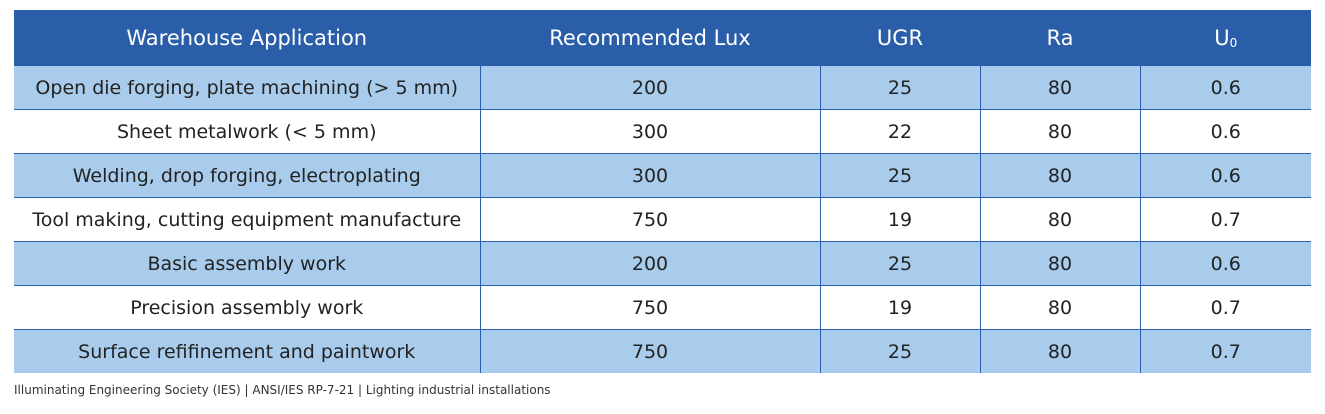 The height and width of the screenshot is (414, 1325). What do you see at coordinates (1222, 38) in the screenshot?
I see `header-u0-letter: U` at bounding box center [1222, 38].